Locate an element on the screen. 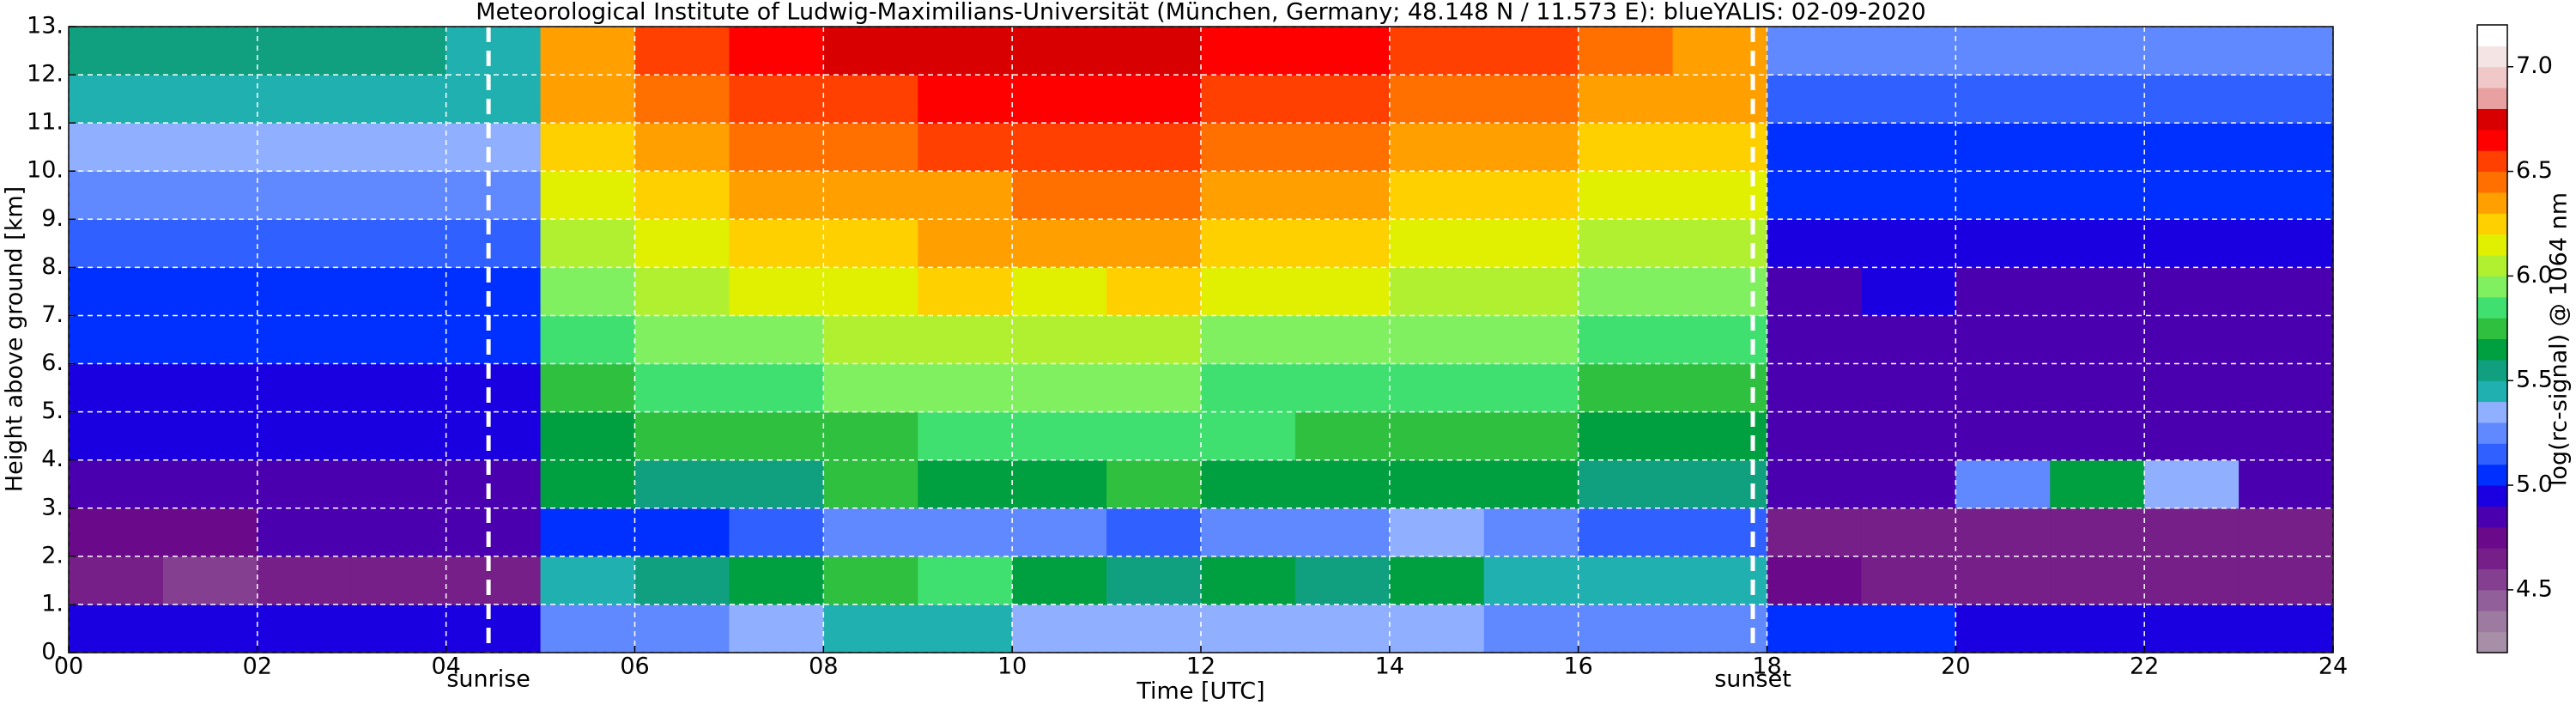 The width and height of the screenshot is (2576, 711). annotation-label: sunset is located at coordinates (1752, 679).